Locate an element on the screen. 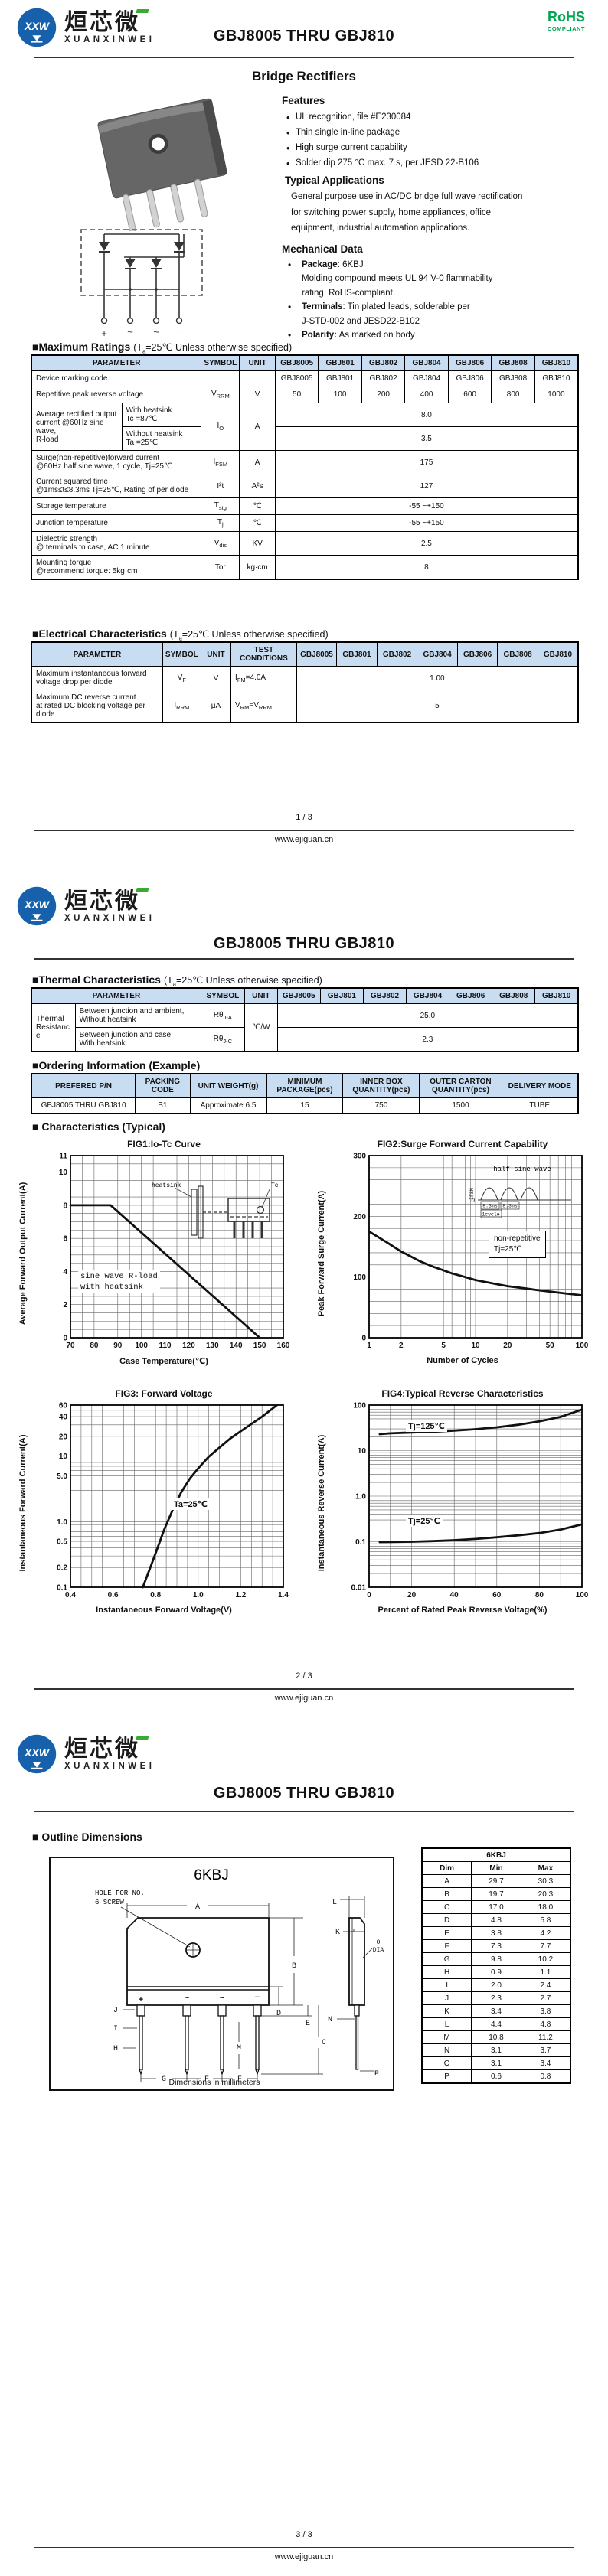 The image size is (608, 2576). fig3-annotation: Ta=25℃ is located at coordinates (191, 1504).